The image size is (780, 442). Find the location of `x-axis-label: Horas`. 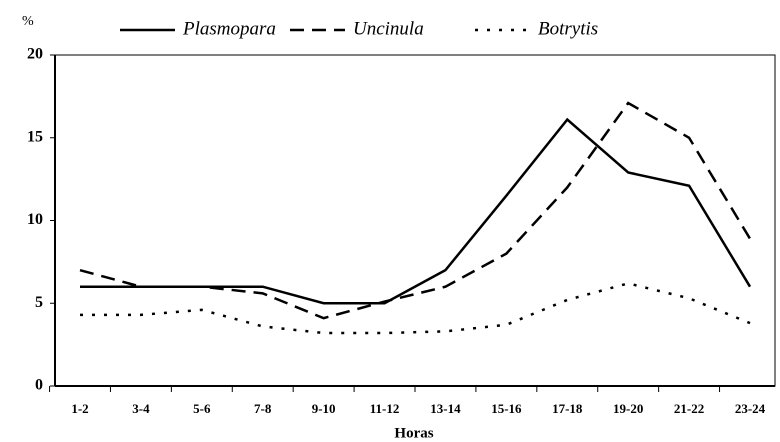

x-axis-label: Horas is located at coordinates (413, 433).